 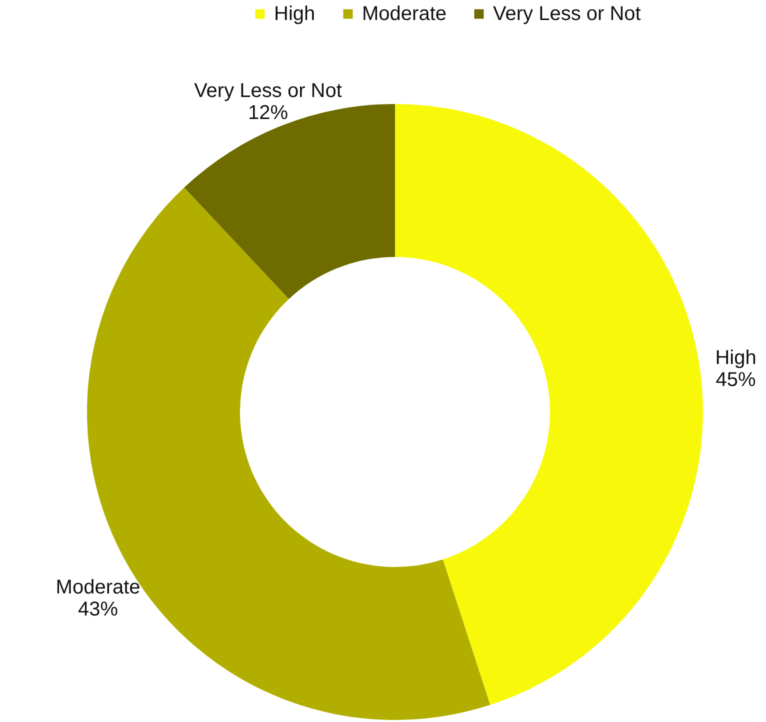 I want to click on donut-slice, so click(x=289, y=202).